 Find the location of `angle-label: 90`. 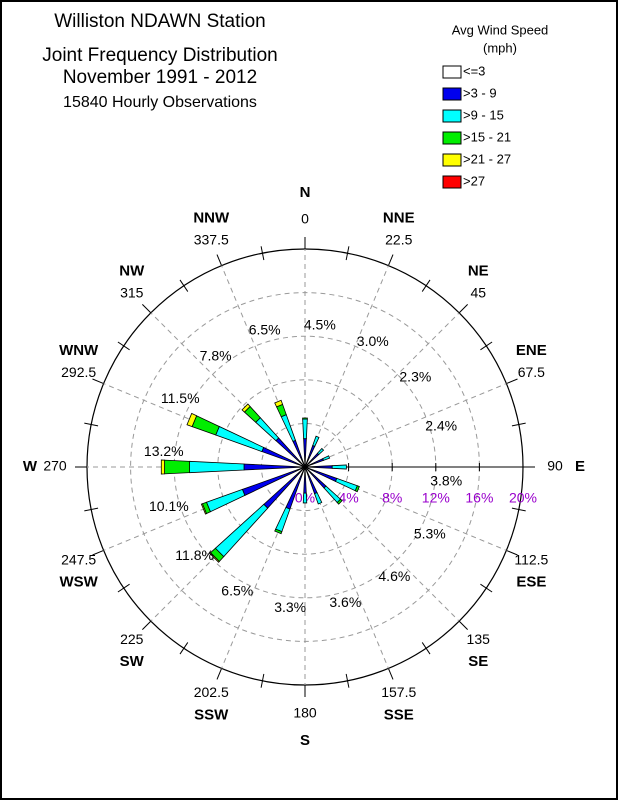

angle-label: 90 is located at coordinates (555, 466).